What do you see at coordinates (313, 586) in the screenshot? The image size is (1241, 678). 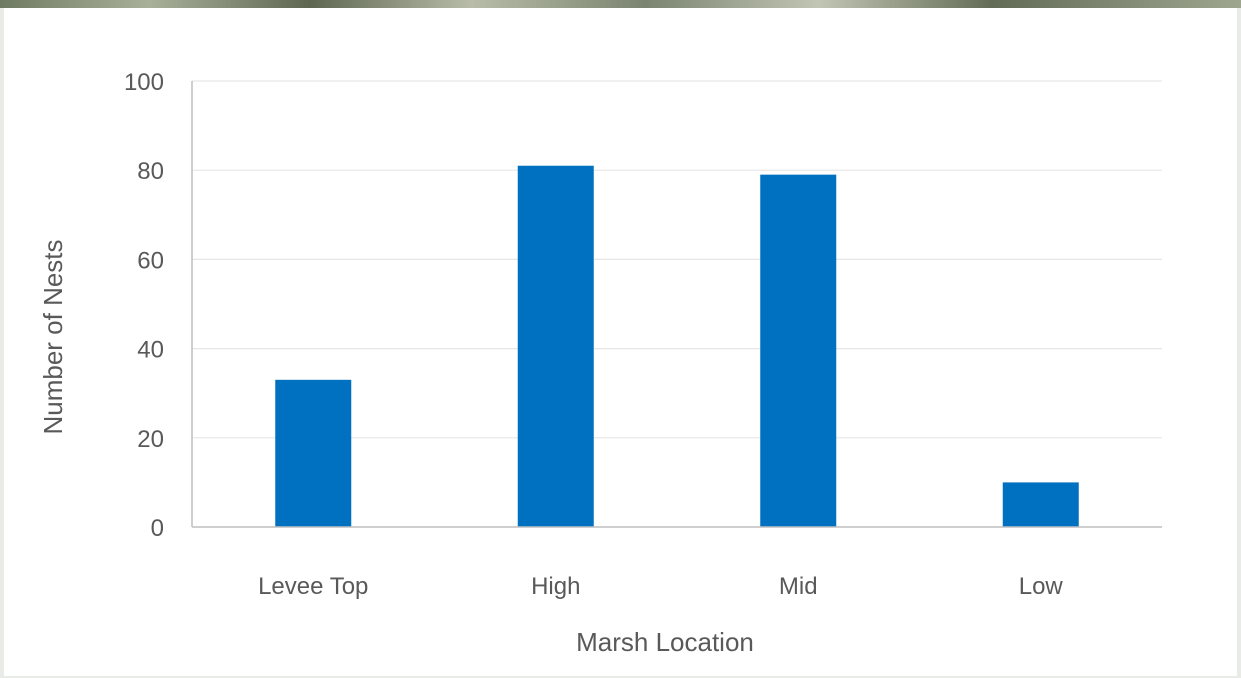 I see `x-category-label: Levee Top` at bounding box center [313, 586].